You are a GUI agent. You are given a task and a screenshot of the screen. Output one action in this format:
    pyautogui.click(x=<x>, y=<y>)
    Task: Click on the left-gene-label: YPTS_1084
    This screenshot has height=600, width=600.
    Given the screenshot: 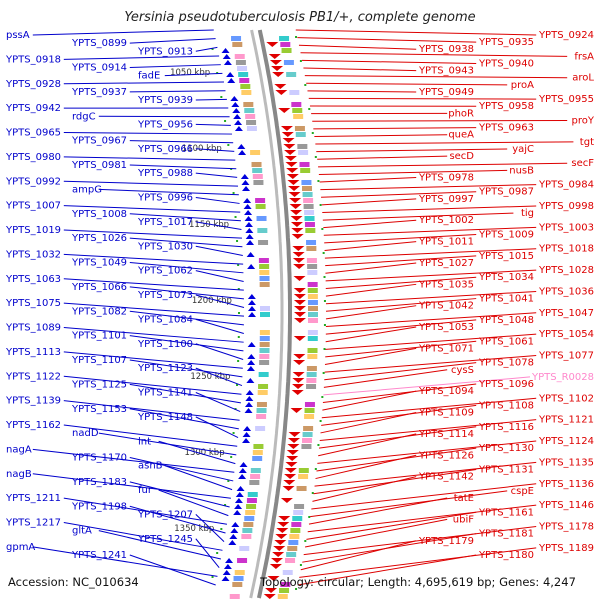 What is the action you would take?
    pyautogui.click(x=165, y=319)
    